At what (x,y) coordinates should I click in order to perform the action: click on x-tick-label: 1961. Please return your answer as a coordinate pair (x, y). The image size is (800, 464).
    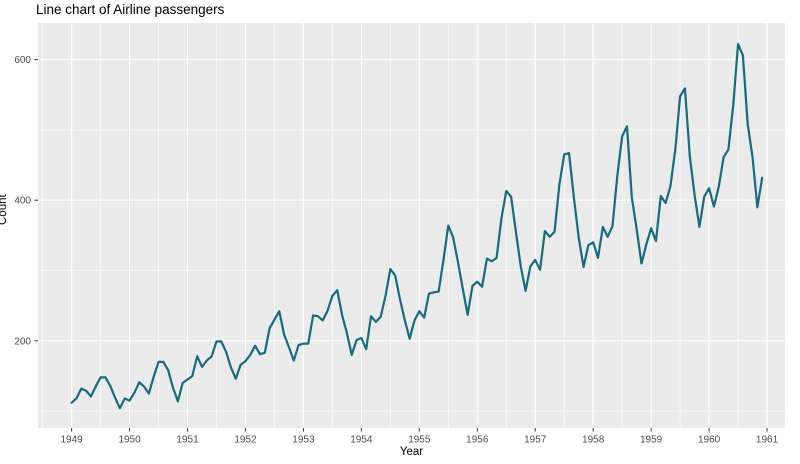
    Looking at the image, I should click on (767, 440).